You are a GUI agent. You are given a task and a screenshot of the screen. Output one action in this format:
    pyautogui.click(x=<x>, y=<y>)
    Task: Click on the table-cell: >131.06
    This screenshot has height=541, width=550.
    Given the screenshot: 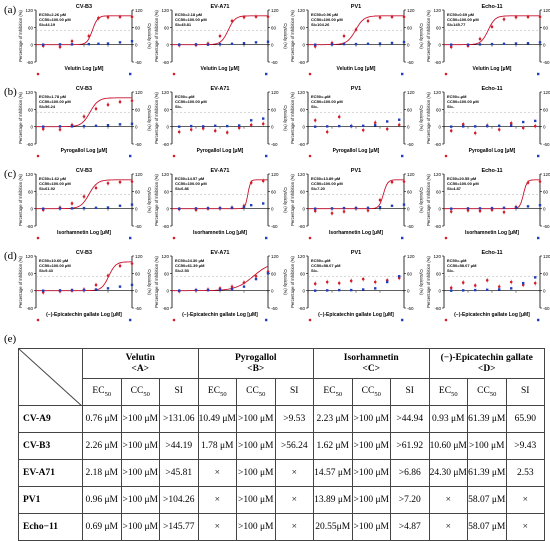 What is the action you would take?
    pyautogui.click(x=179, y=419)
    